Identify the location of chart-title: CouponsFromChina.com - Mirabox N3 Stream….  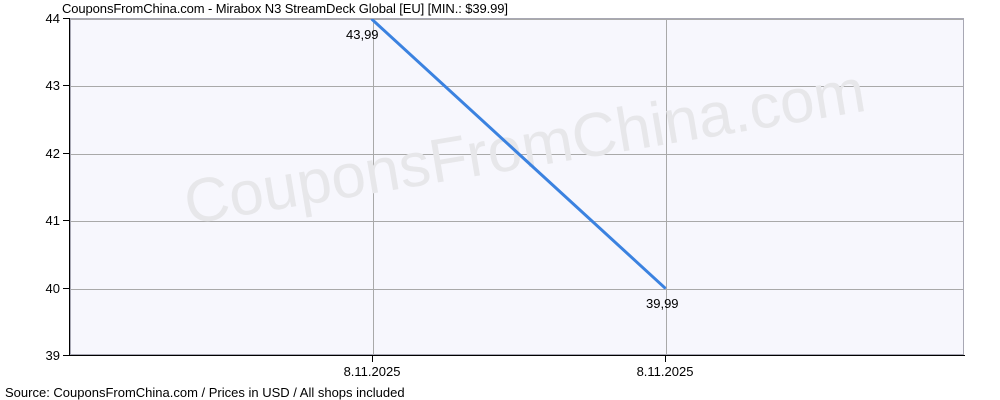
(285, 8).